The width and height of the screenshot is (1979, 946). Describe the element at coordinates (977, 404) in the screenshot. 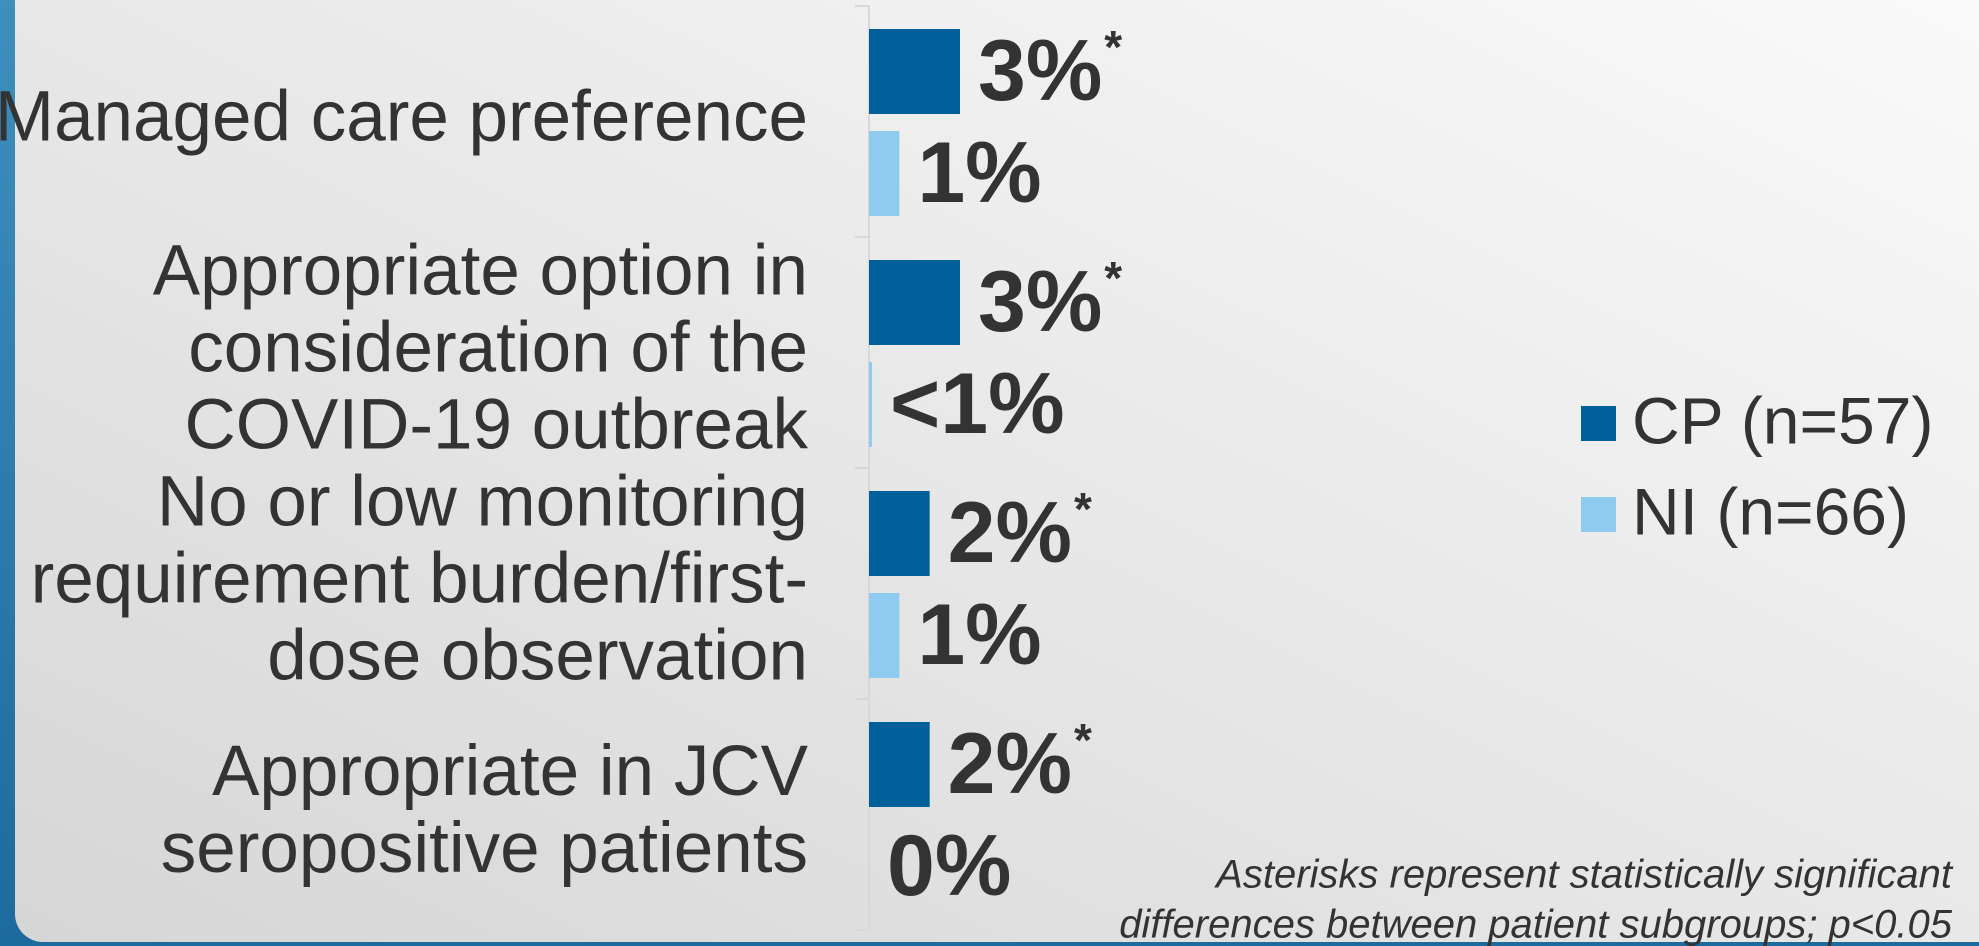

I see `value-label: <1%` at that location.